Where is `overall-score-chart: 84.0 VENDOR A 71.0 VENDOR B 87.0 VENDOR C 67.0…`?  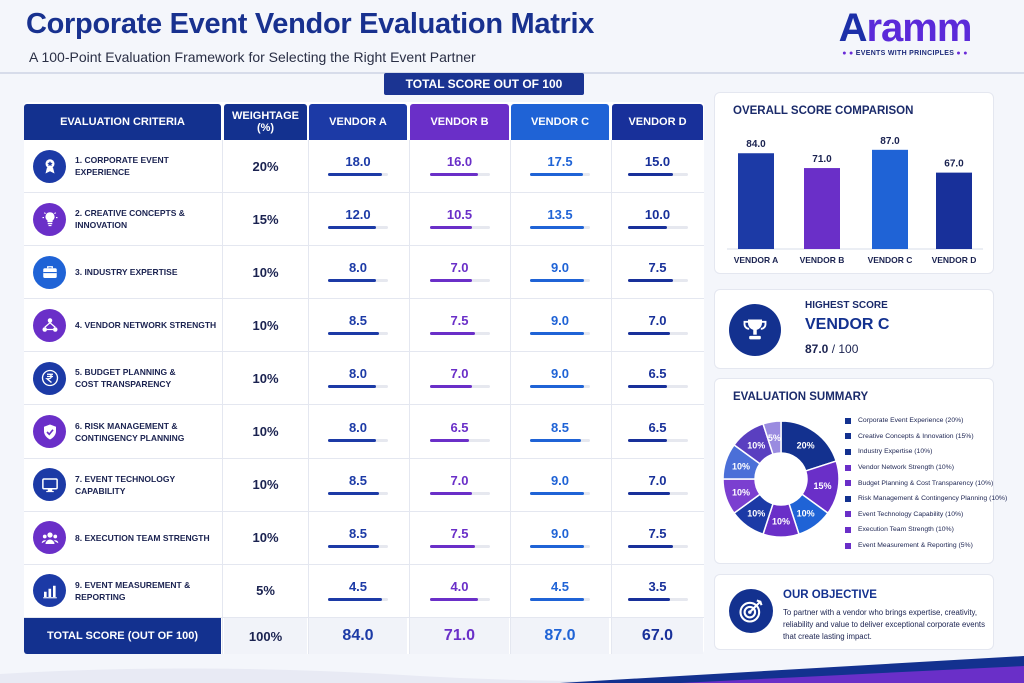 overall-score-chart: 84.0 VENDOR A 71.0 VENDOR B 87.0 VENDOR C 67.0… is located at coordinates (855, 200).